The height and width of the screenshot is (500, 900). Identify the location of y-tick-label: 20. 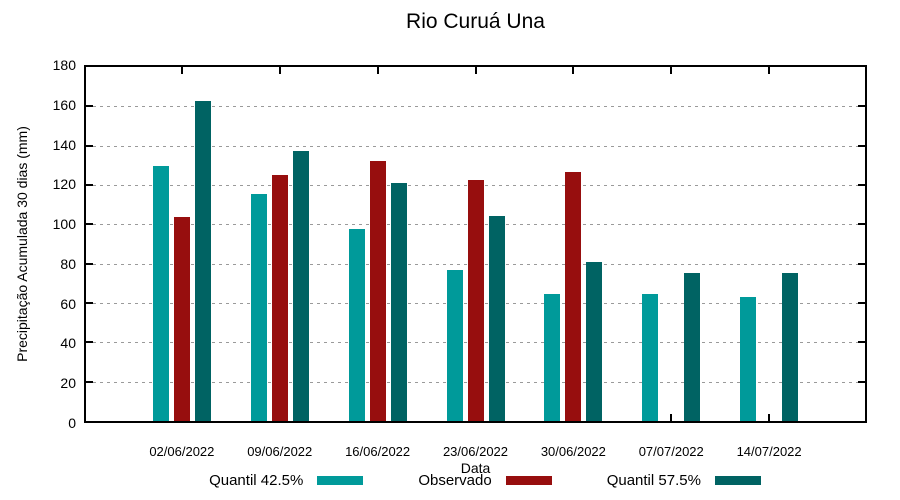
(68, 383).